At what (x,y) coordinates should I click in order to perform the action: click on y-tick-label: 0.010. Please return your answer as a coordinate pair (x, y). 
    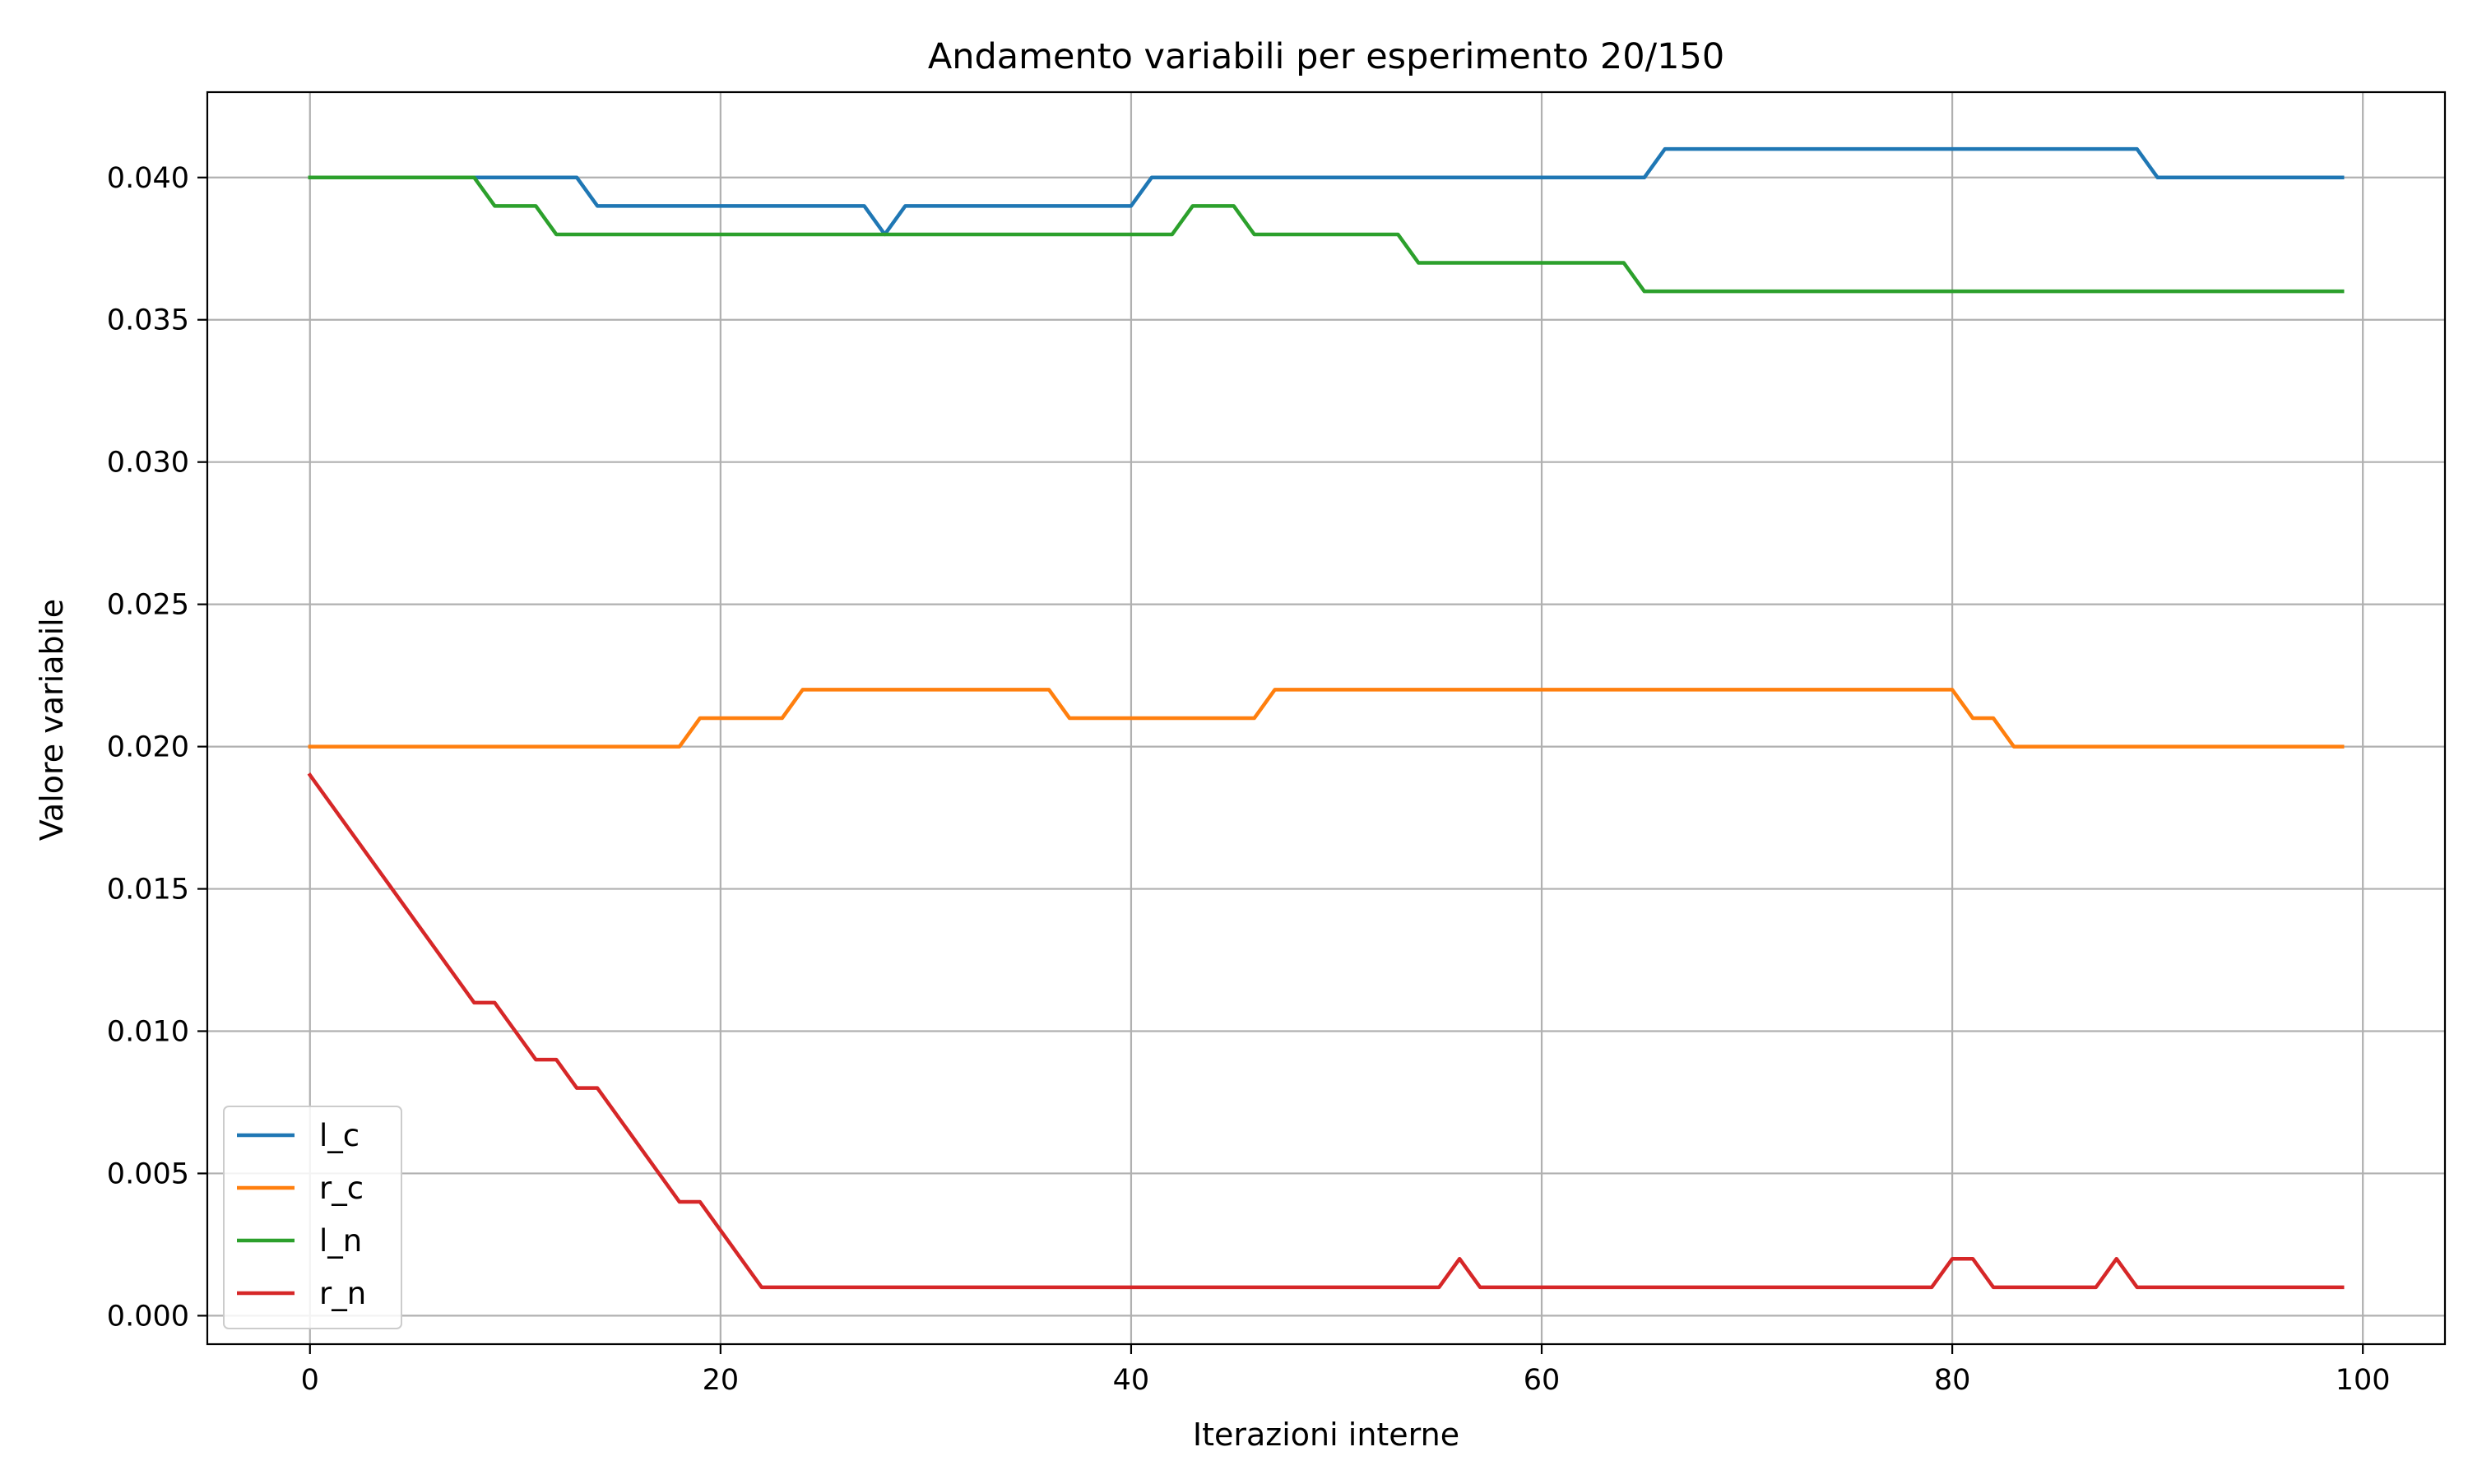
    Looking at the image, I should click on (148, 1032).